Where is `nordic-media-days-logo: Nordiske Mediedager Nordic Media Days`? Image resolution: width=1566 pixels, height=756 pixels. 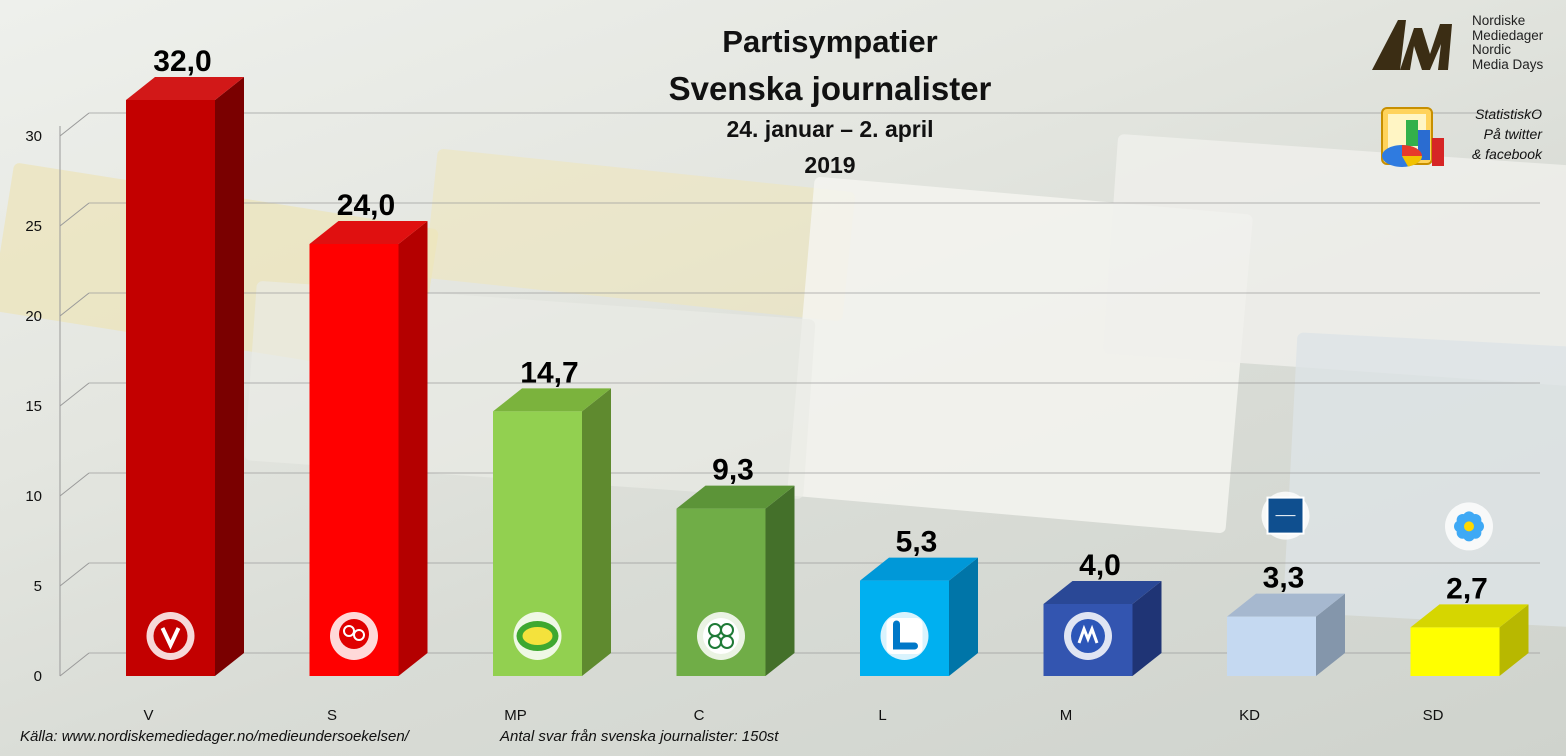 nordic-media-days-logo: Nordiske Mediedager Nordic Media Days is located at coordinates (1465, 43).